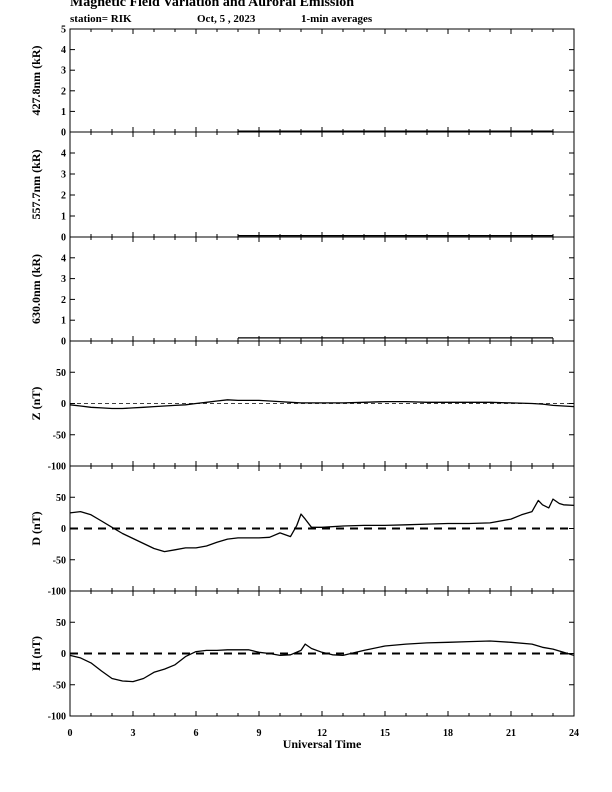 The width and height of the screenshot is (612, 792). What do you see at coordinates (101, 19) in the screenshot?
I see `station-label: station= RIK` at bounding box center [101, 19].